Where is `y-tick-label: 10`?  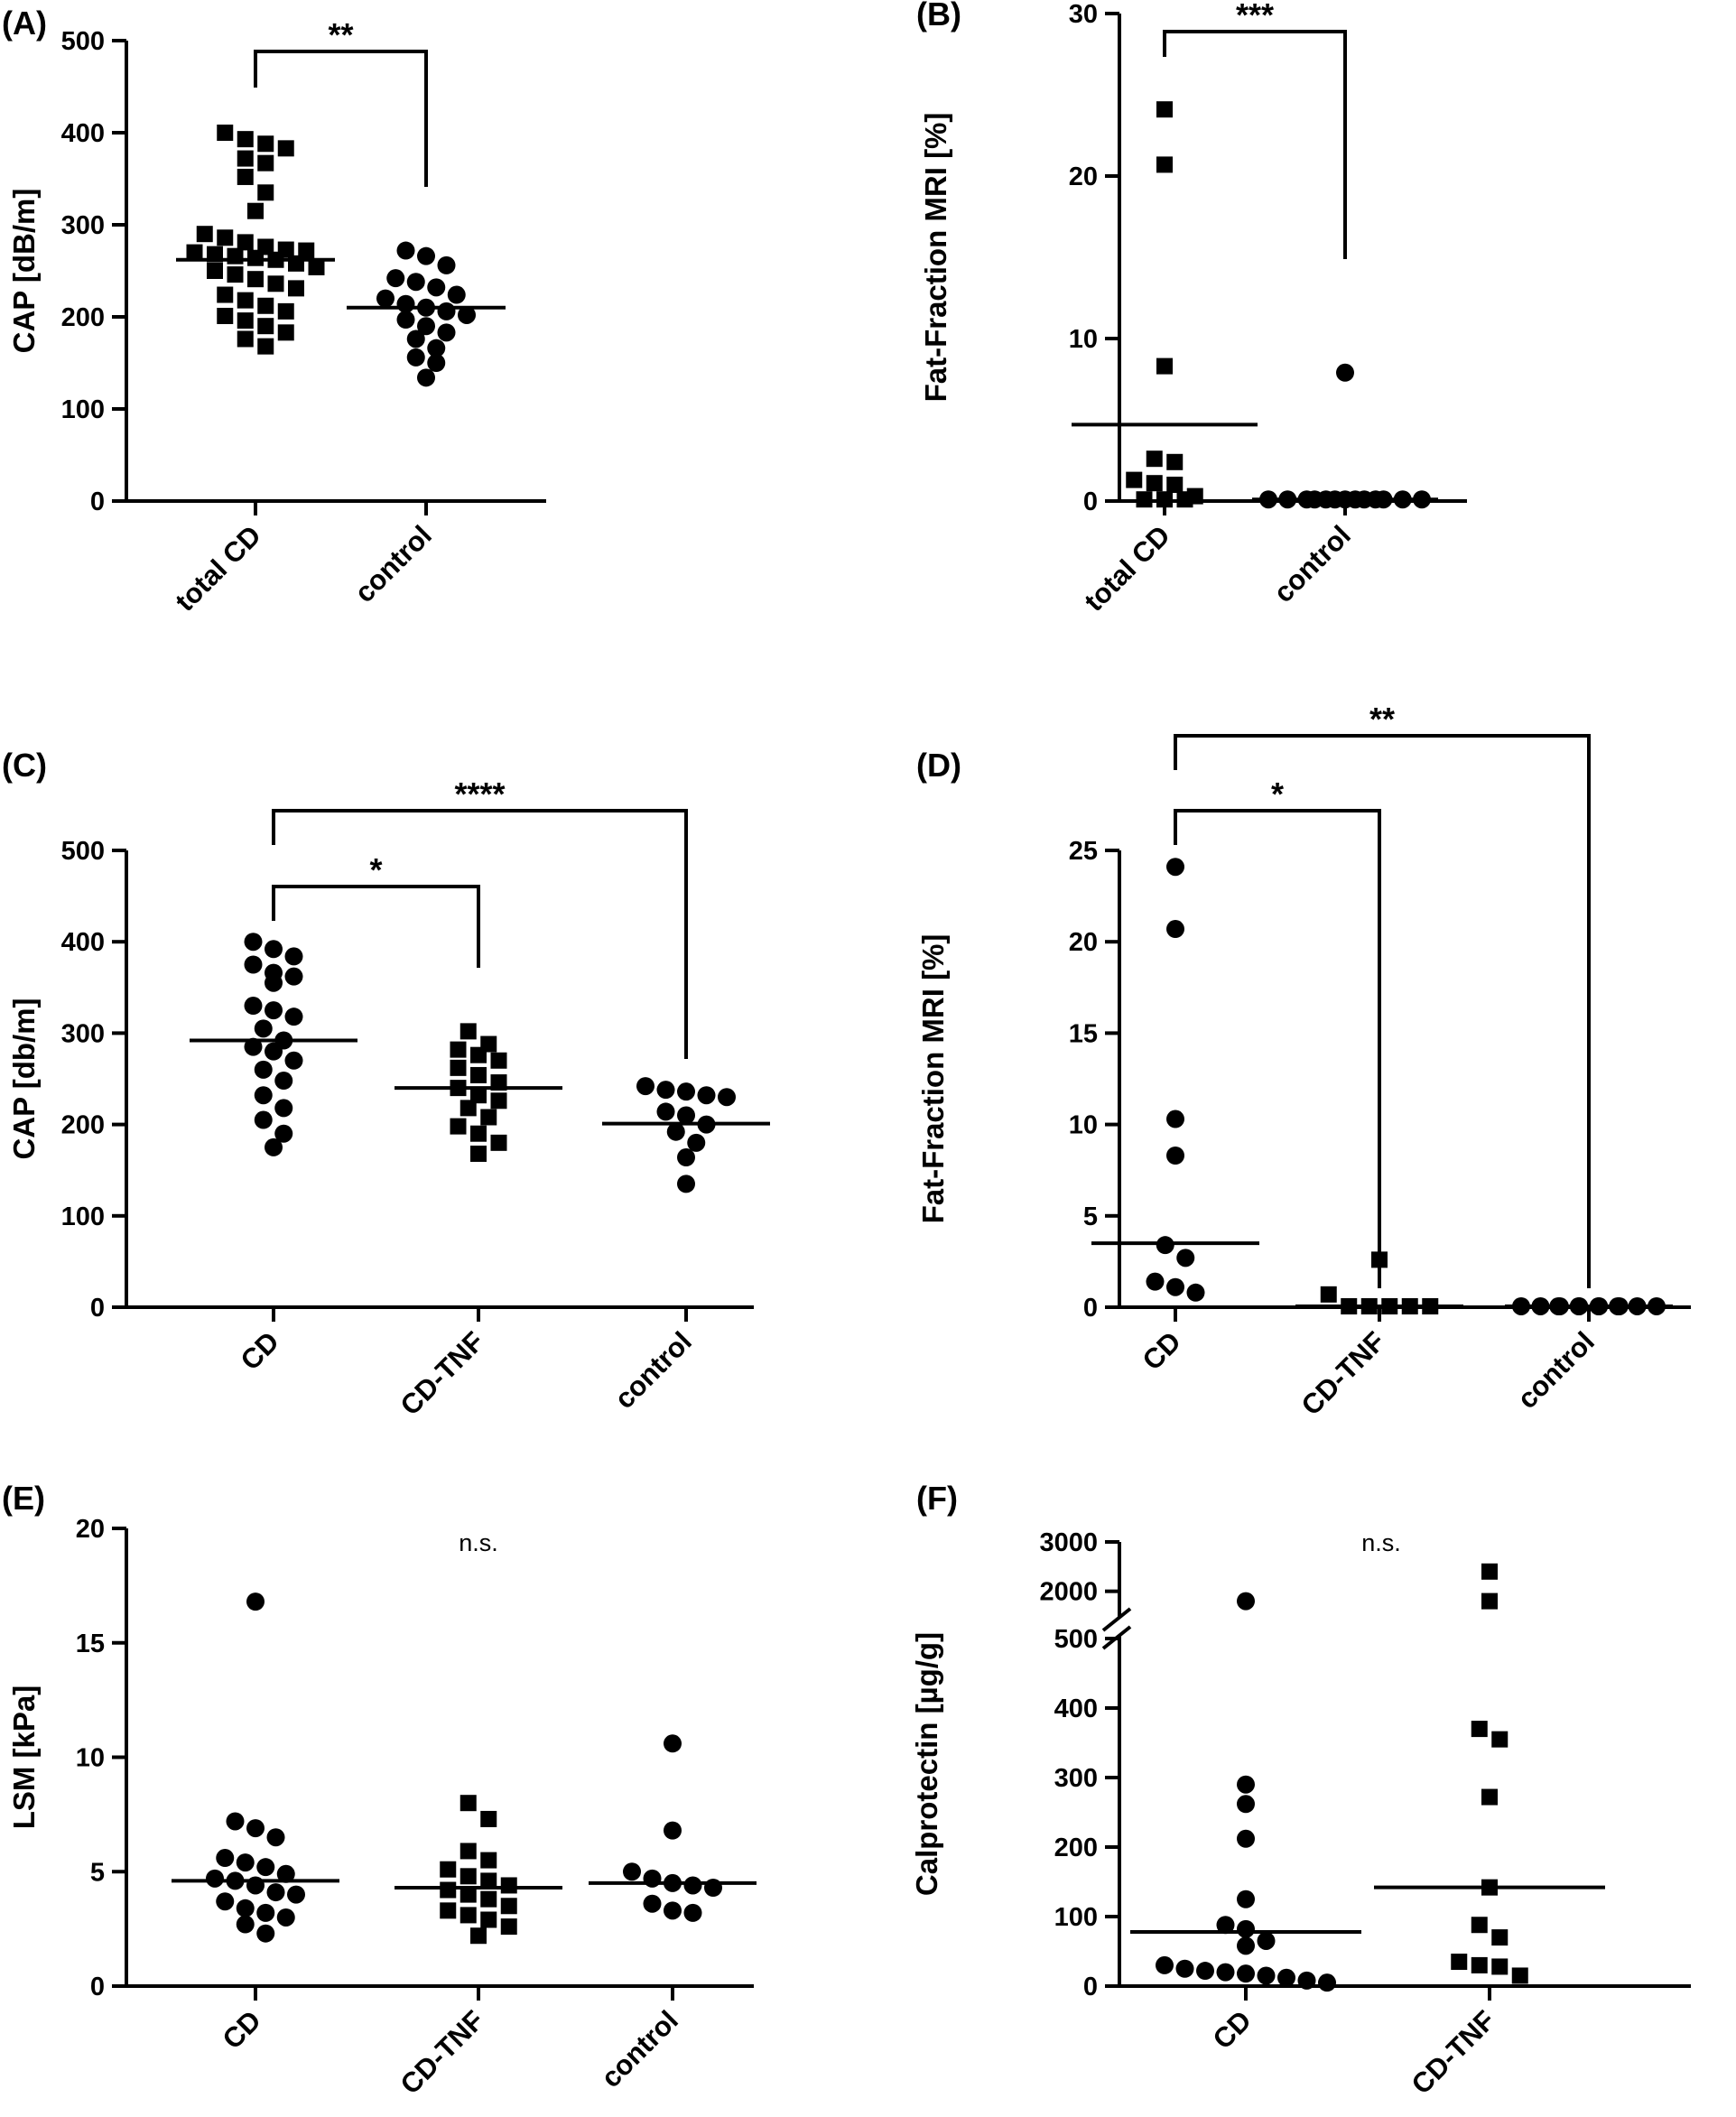 y-tick-label: 10 is located at coordinates (91, 1758).